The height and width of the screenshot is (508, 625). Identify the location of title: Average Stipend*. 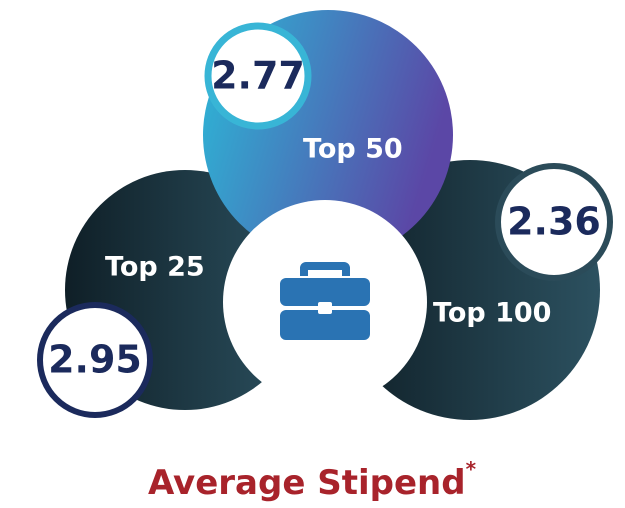
(312, 480).